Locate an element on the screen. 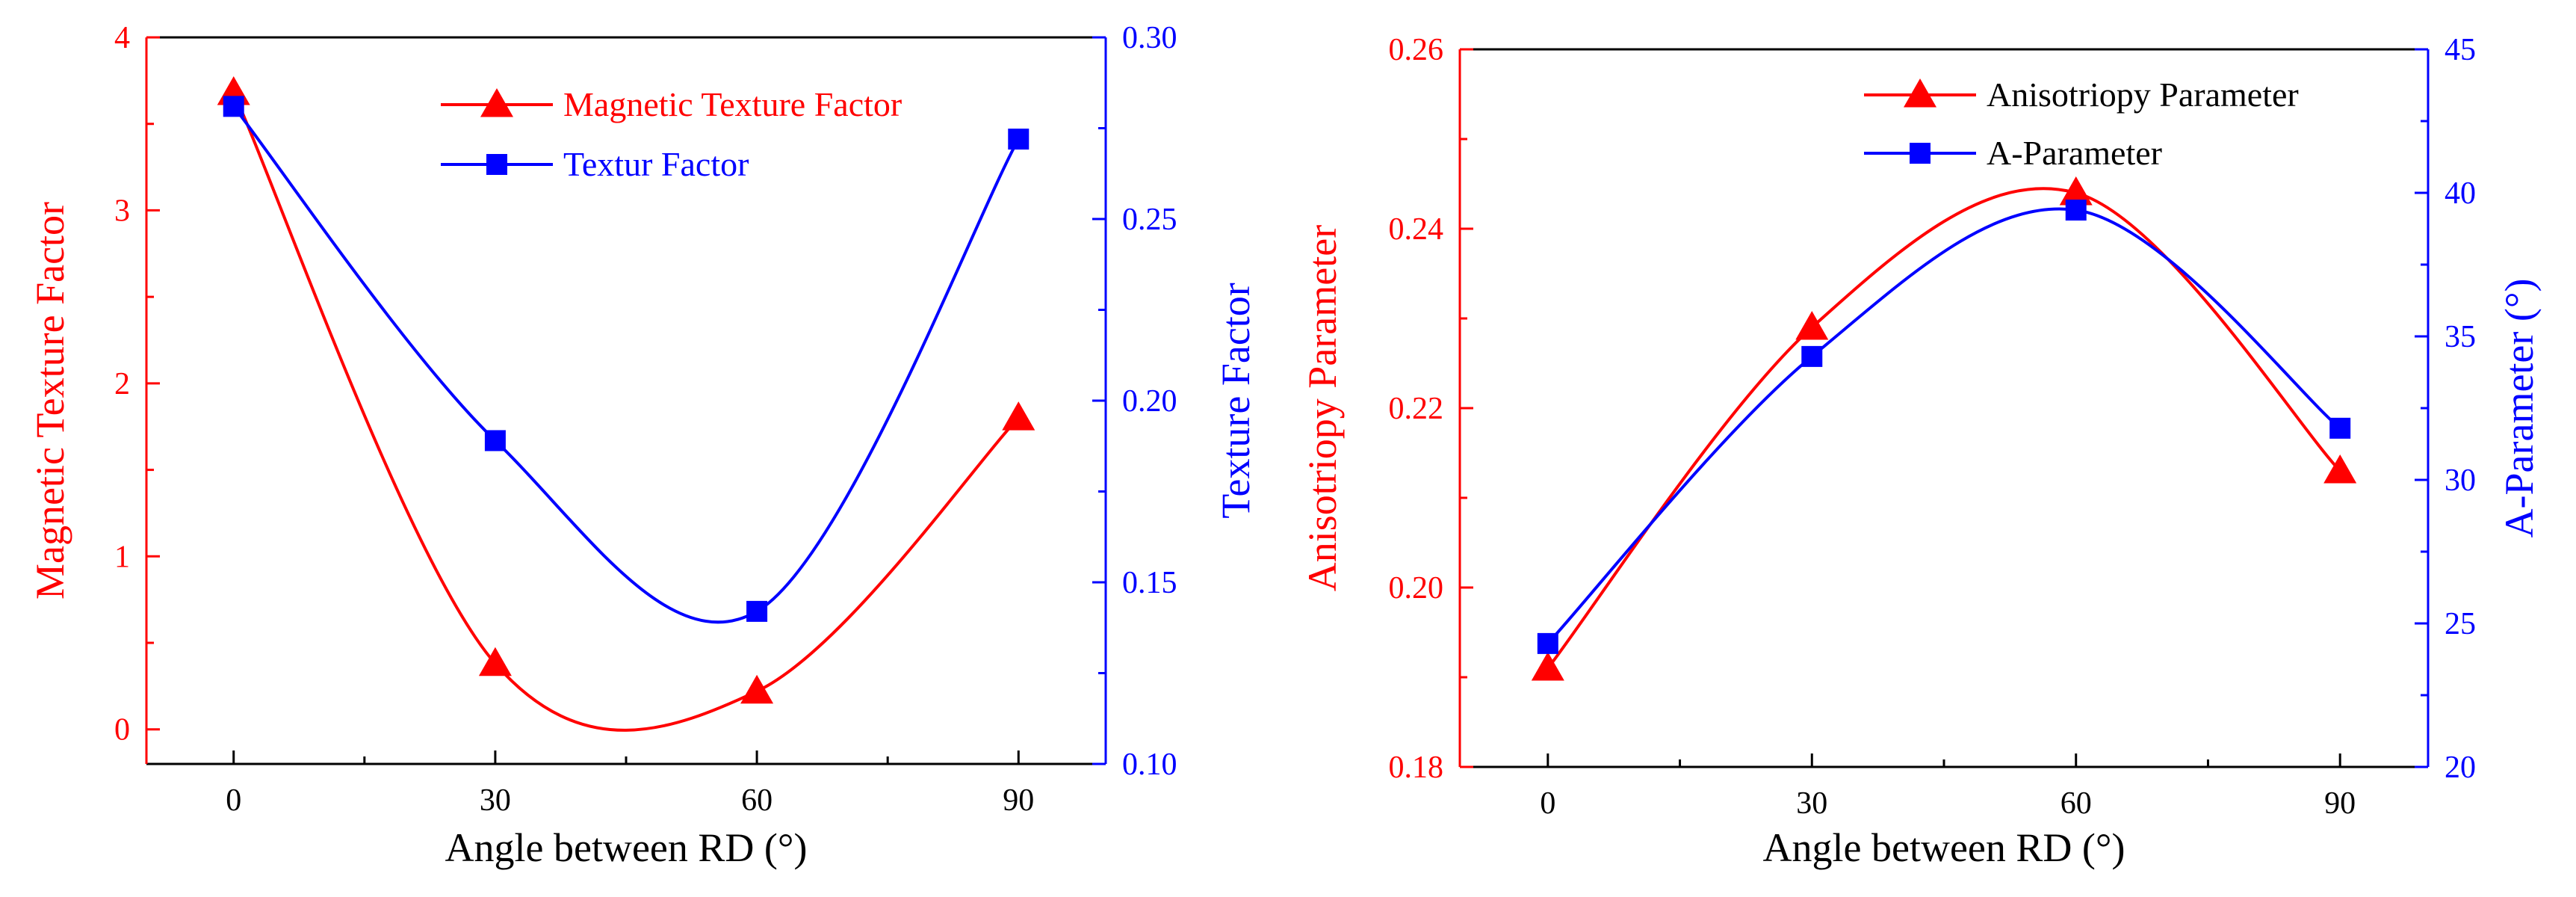  left-y-tick-label: 0.20 is located at coordinates (1416, 588).